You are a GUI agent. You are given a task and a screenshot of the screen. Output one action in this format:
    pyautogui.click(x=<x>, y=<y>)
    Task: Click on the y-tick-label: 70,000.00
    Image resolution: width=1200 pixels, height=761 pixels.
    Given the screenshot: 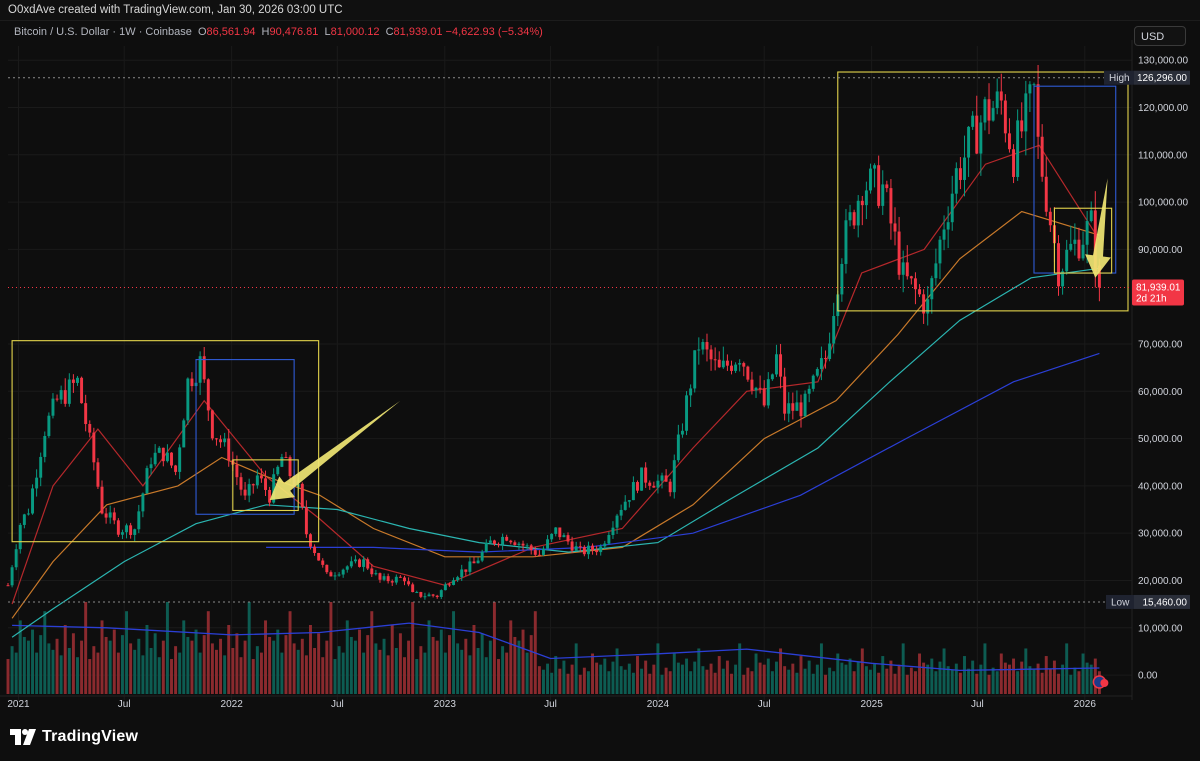 What is the action you would take?
    pyautogui.click(x=1160, y=344)
    